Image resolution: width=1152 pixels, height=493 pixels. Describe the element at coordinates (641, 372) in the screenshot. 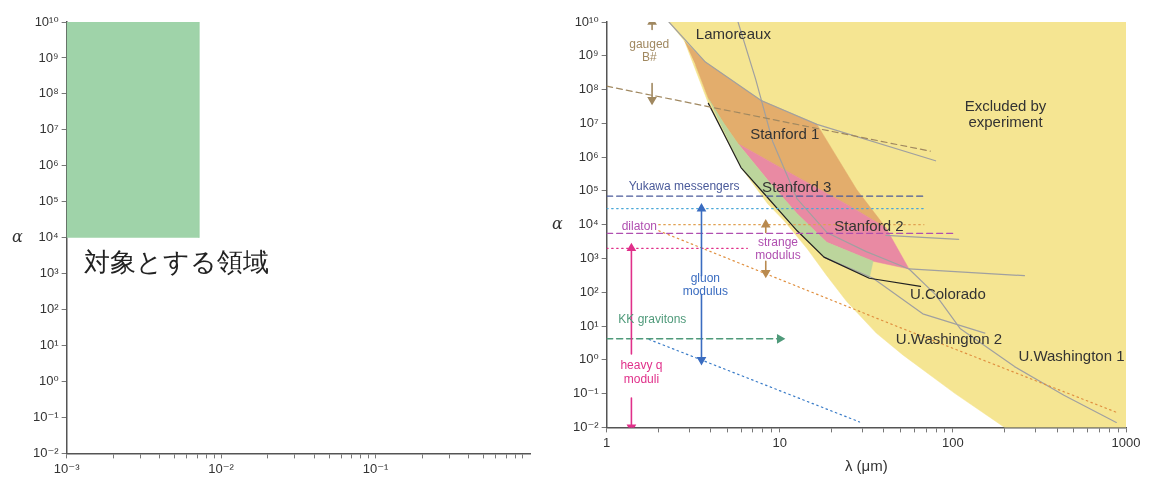

I see `annotation: heavy q moduli` at that location.